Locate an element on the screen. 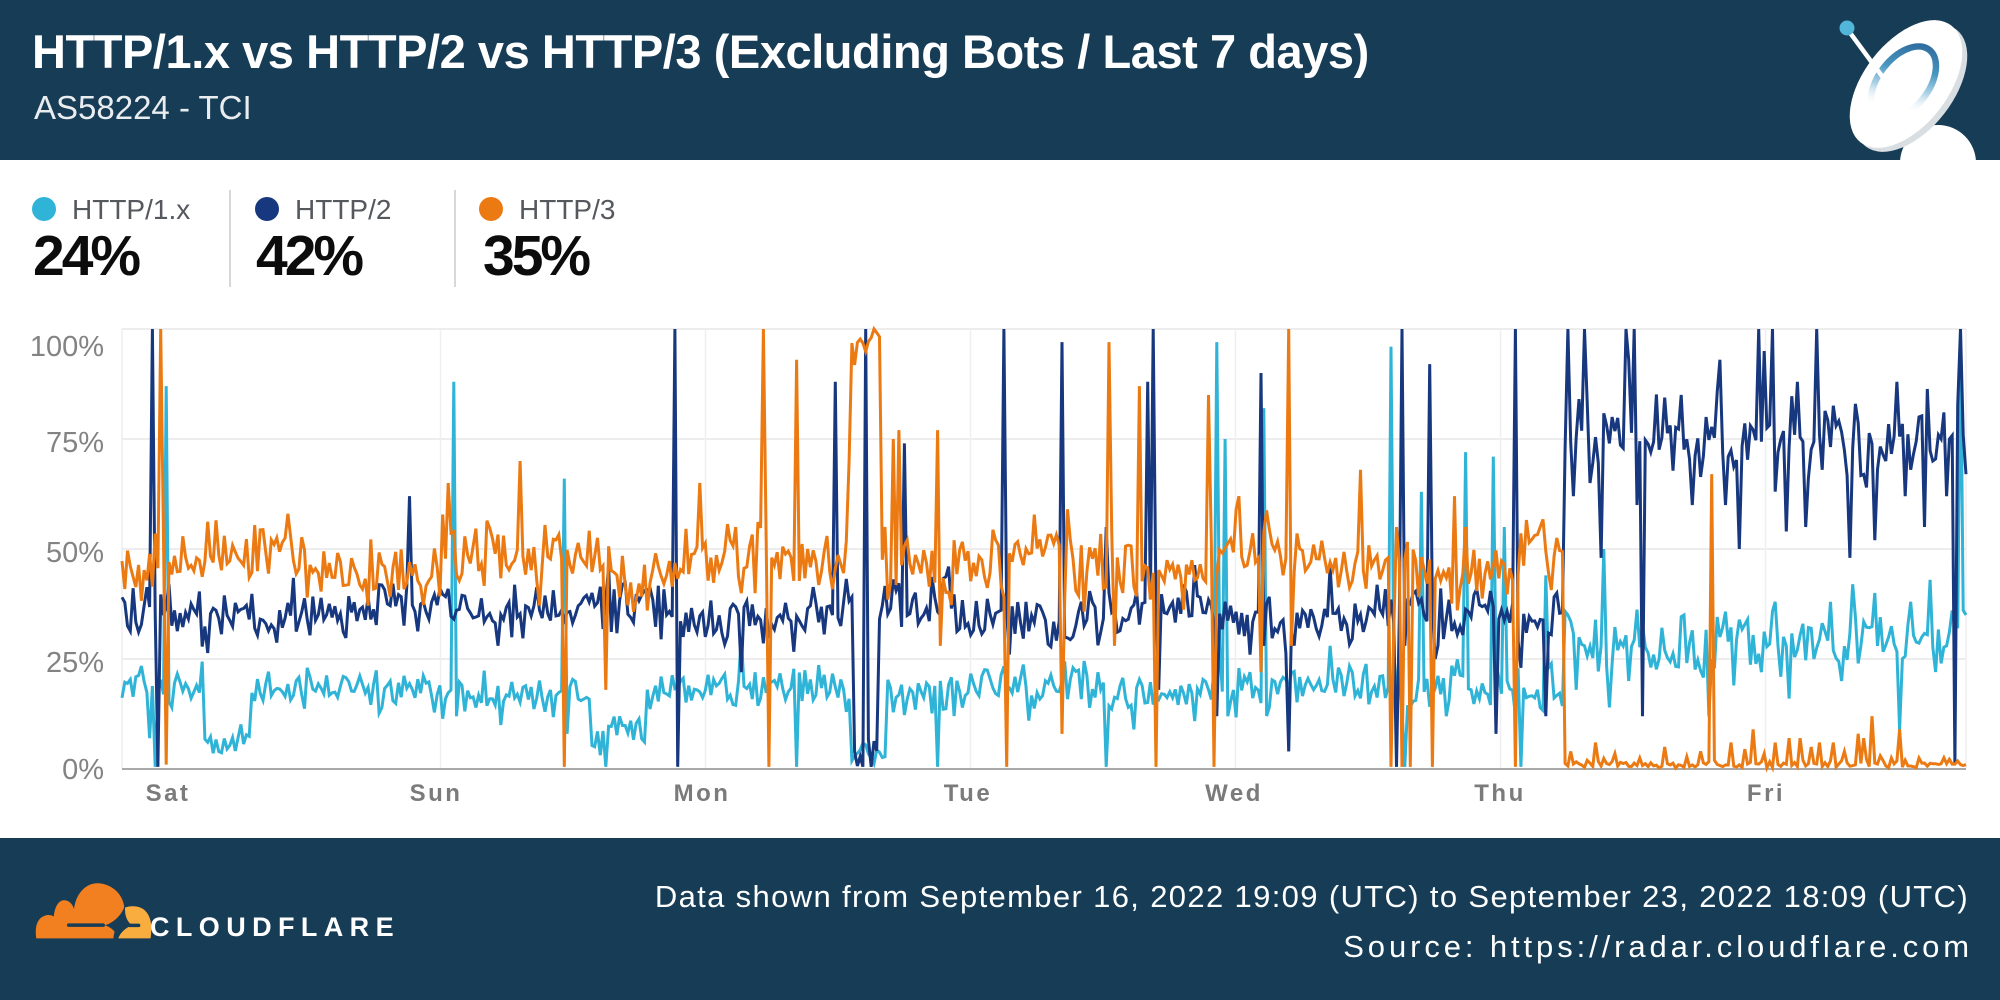 Image resolution: width=2000 pixels, height=1000 pixels. svg-text: 75% is located at coordinates (75, 443).